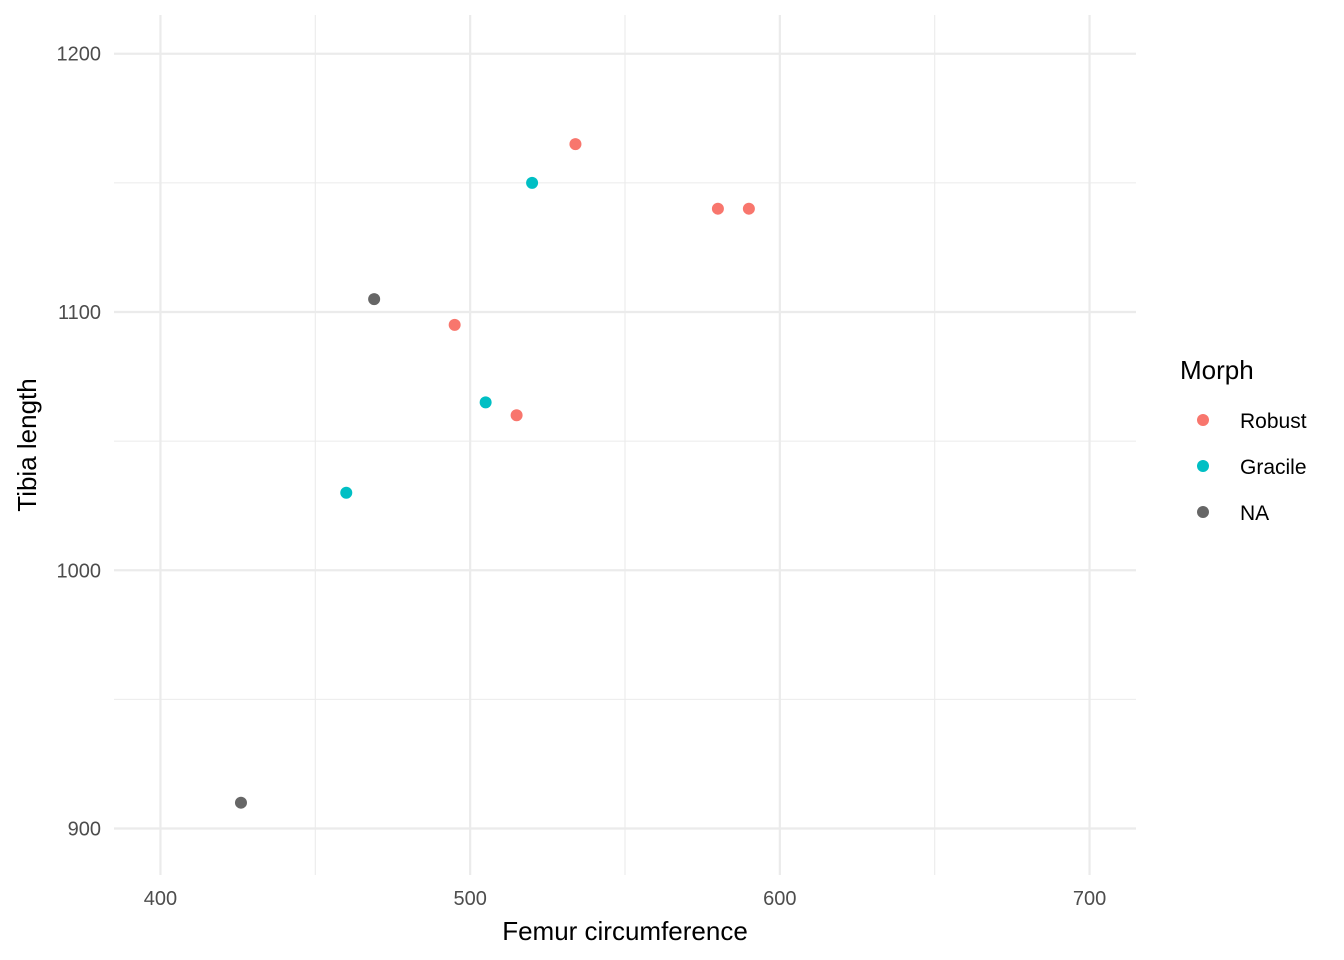 The image size is (1344, 960). Describe the element at coordinates (79, 571) in the screenshot. I see `y-tick-label: 1000` at that location.